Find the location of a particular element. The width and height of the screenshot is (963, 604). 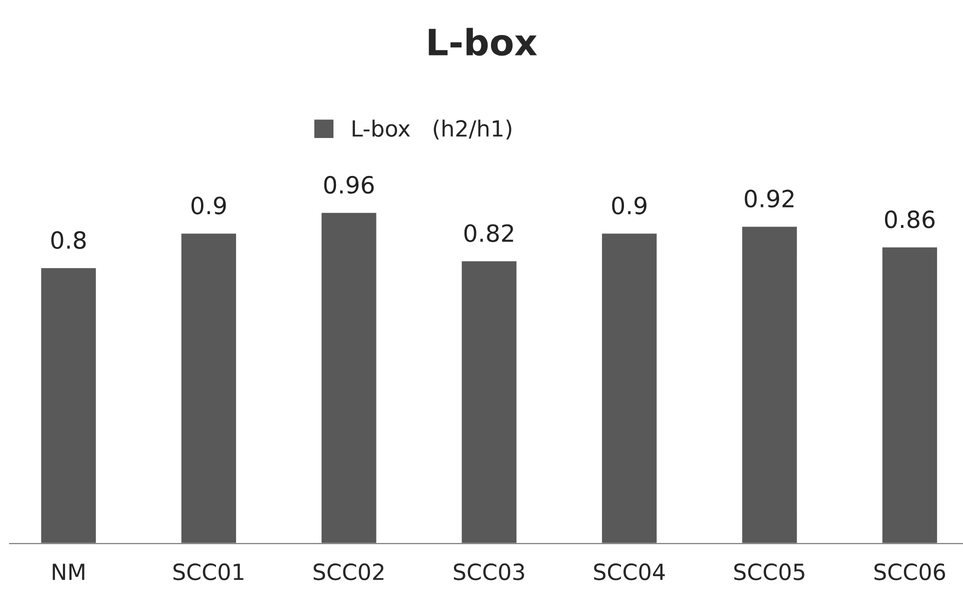

x-tick-label: SCC03 is located at coordinates (489, 571).